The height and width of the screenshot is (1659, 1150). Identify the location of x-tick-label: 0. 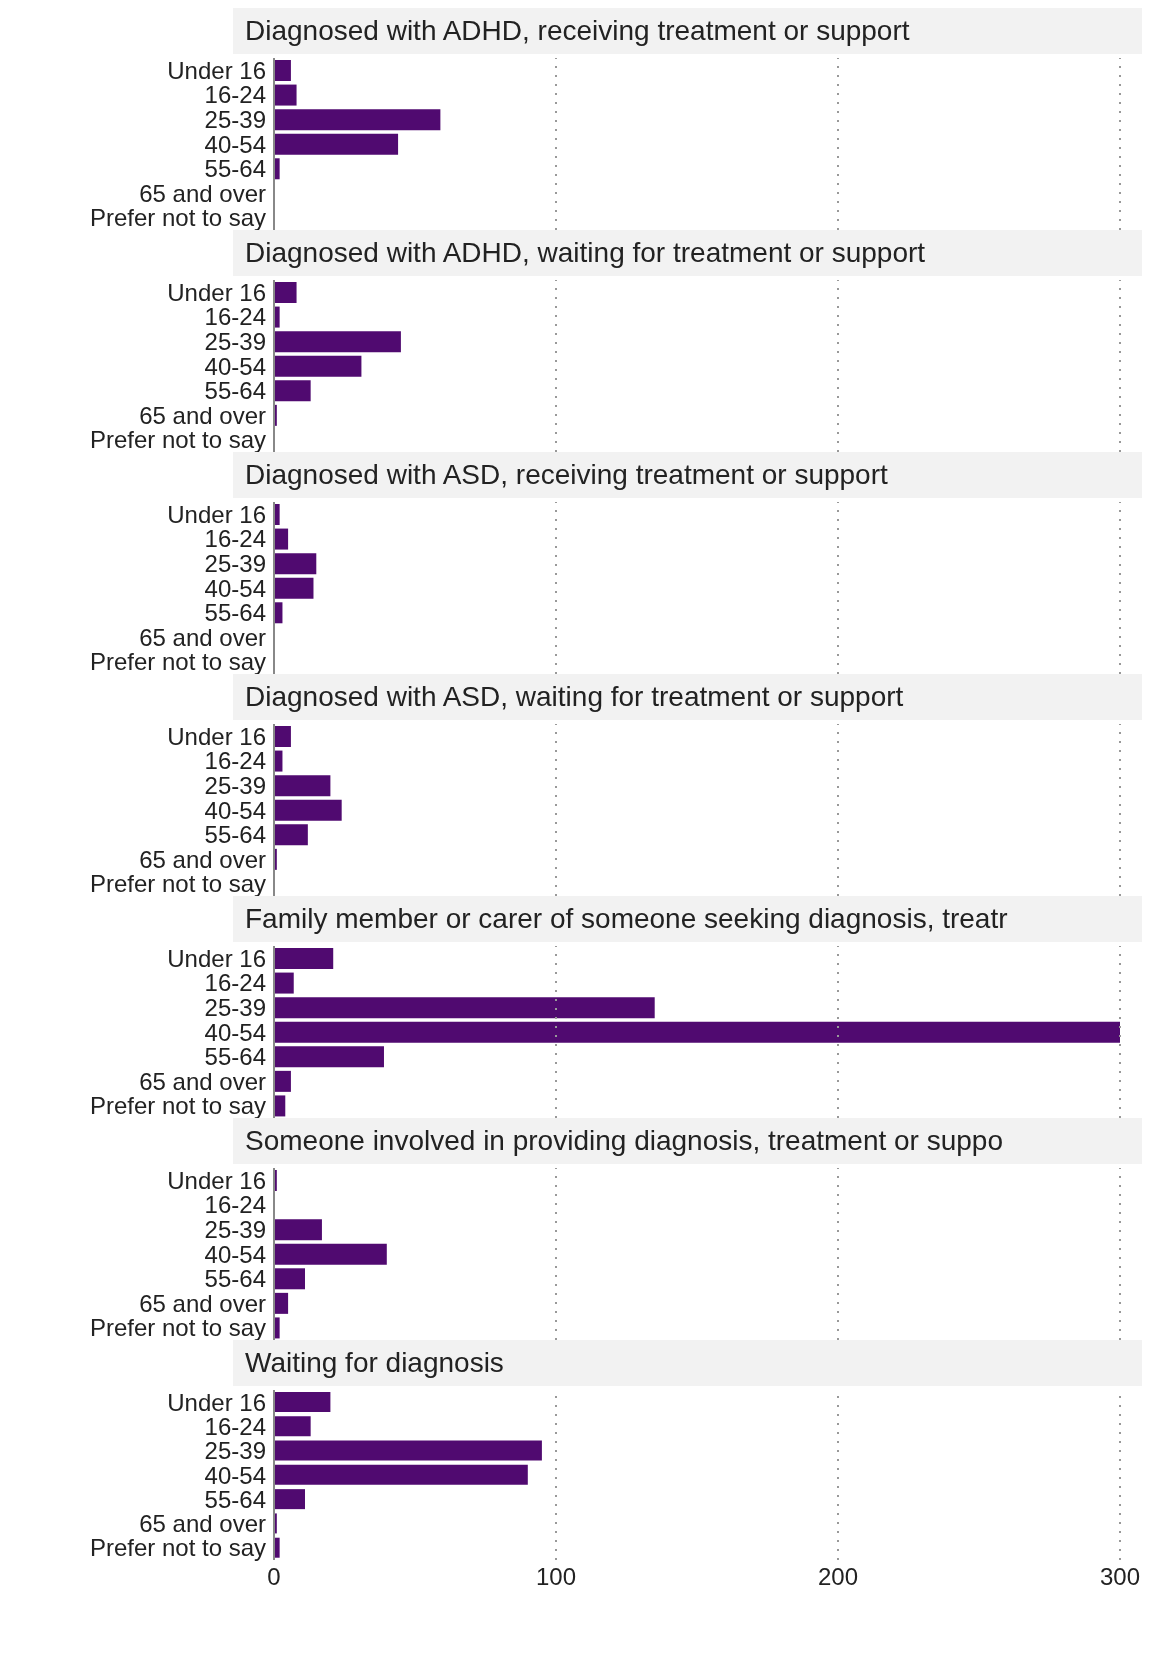
(274, 1577).